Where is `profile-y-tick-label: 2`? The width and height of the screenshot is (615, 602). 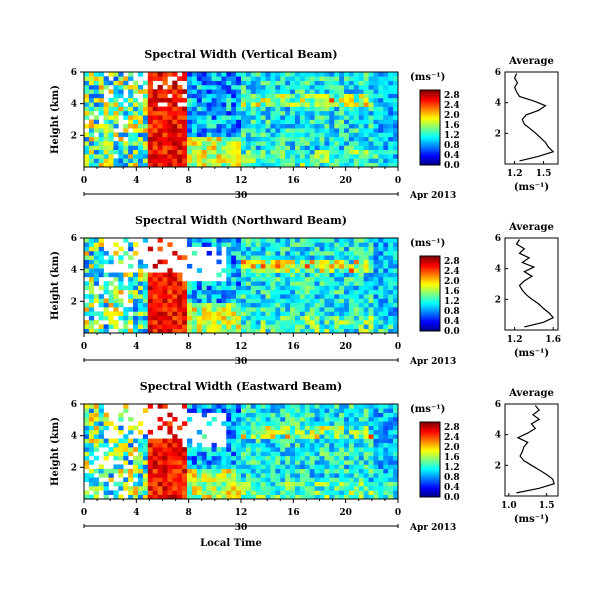
profile-y-tick-label: 2 is located at coordinates (498, 466).